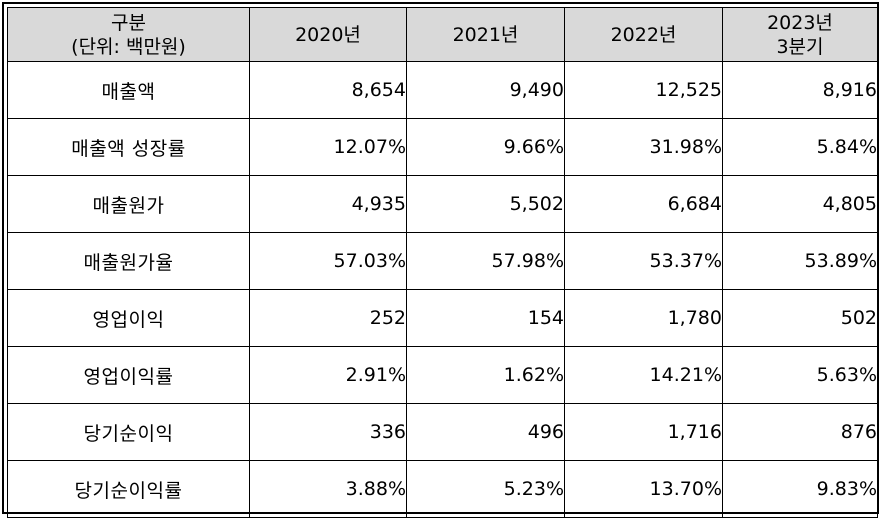 This screenshot has width=883, height=518. What do you see at coordinates (128, 46) in the screenshot?
I see `header-line: (단위: 백만원)` at bounding box center [128, 46].